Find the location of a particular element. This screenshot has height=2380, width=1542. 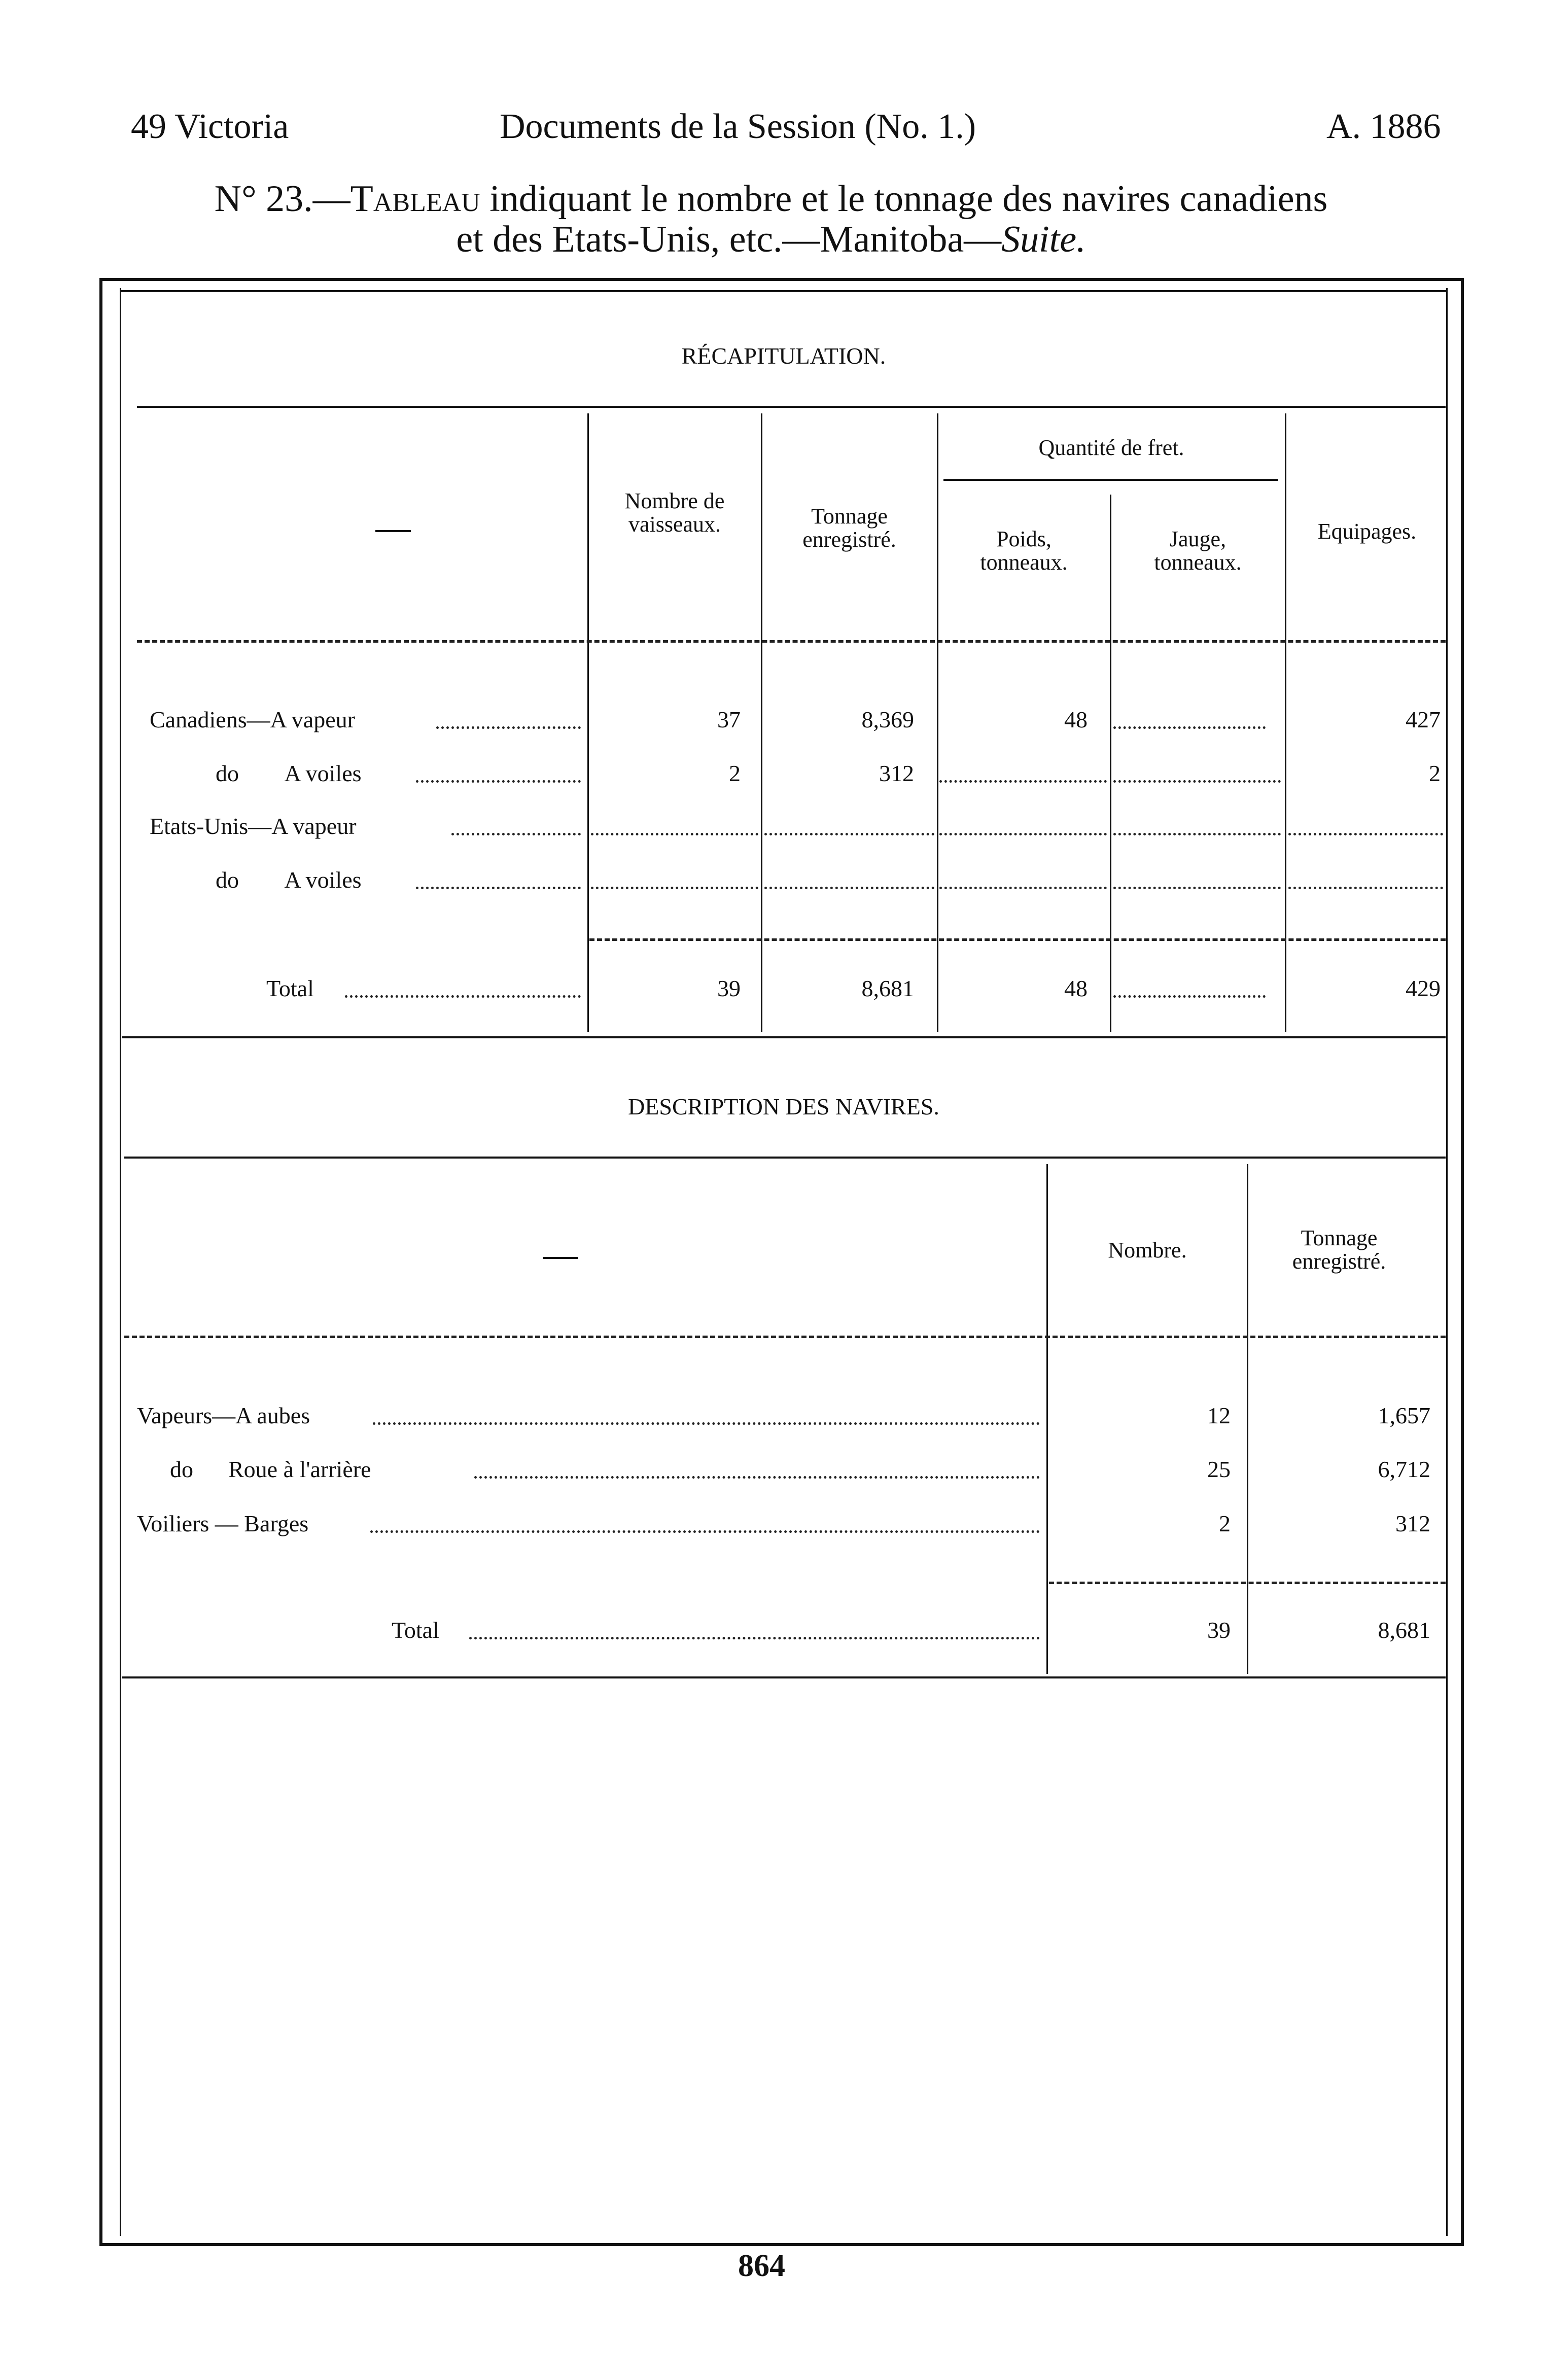

row-label: Voiliers — Barges is located at coordinates (223, 1523).